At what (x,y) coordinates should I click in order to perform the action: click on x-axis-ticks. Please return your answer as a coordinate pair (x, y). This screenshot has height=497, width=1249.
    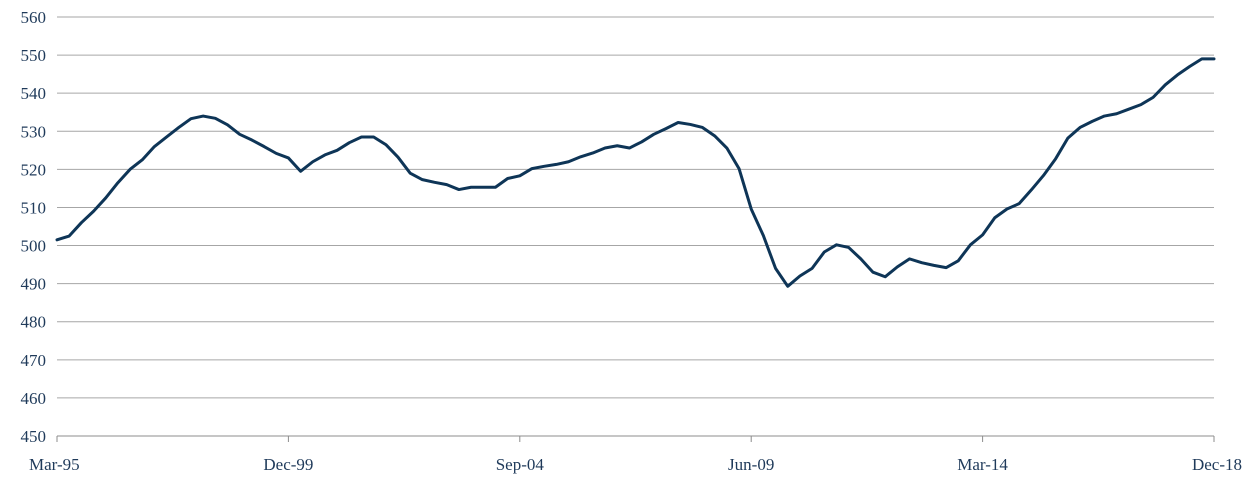
    Looking at the image, I should click on (635, 439).